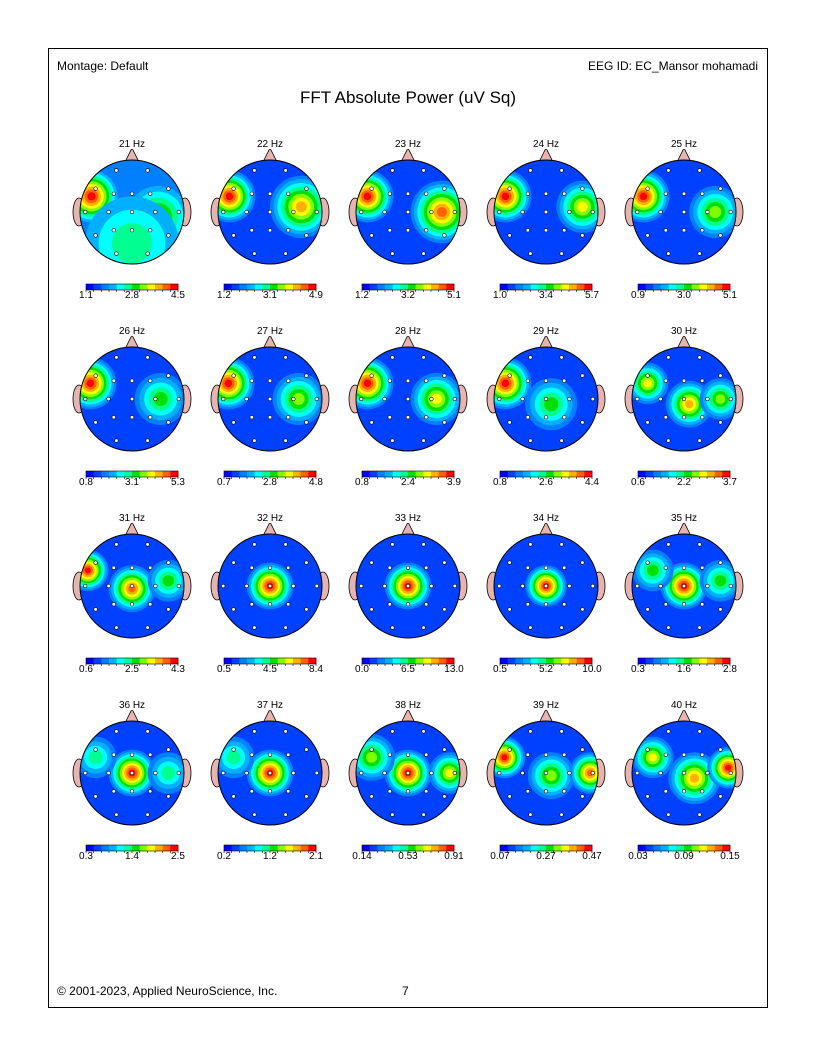 This screenshot has width=816, height=1056. Describe the element at coordinates (408, 518) in the screenshot. I see `topomap-title: 33 Hz` at that location.